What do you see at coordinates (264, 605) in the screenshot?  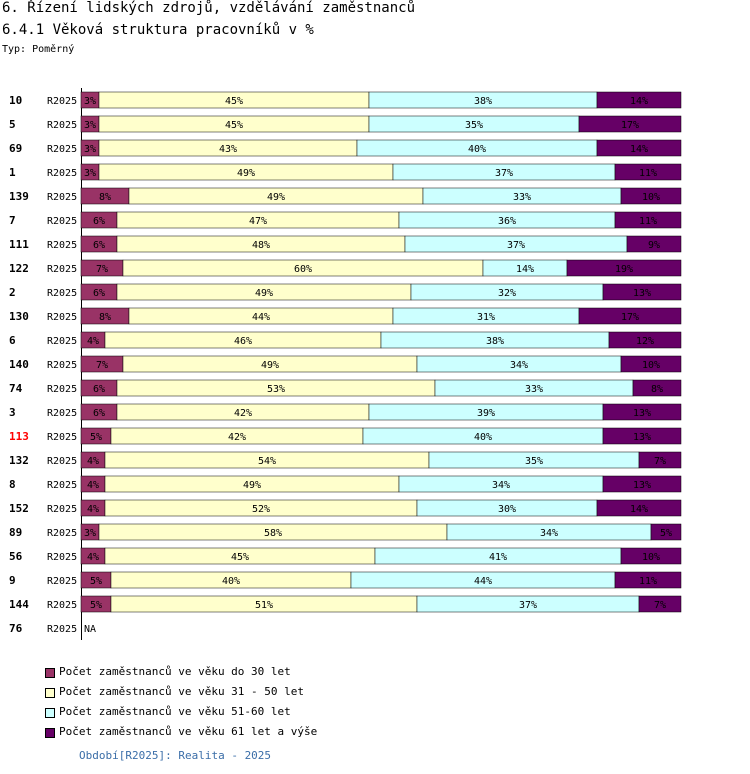 I see `data-label: 51%` at bounding box center [264, 605].